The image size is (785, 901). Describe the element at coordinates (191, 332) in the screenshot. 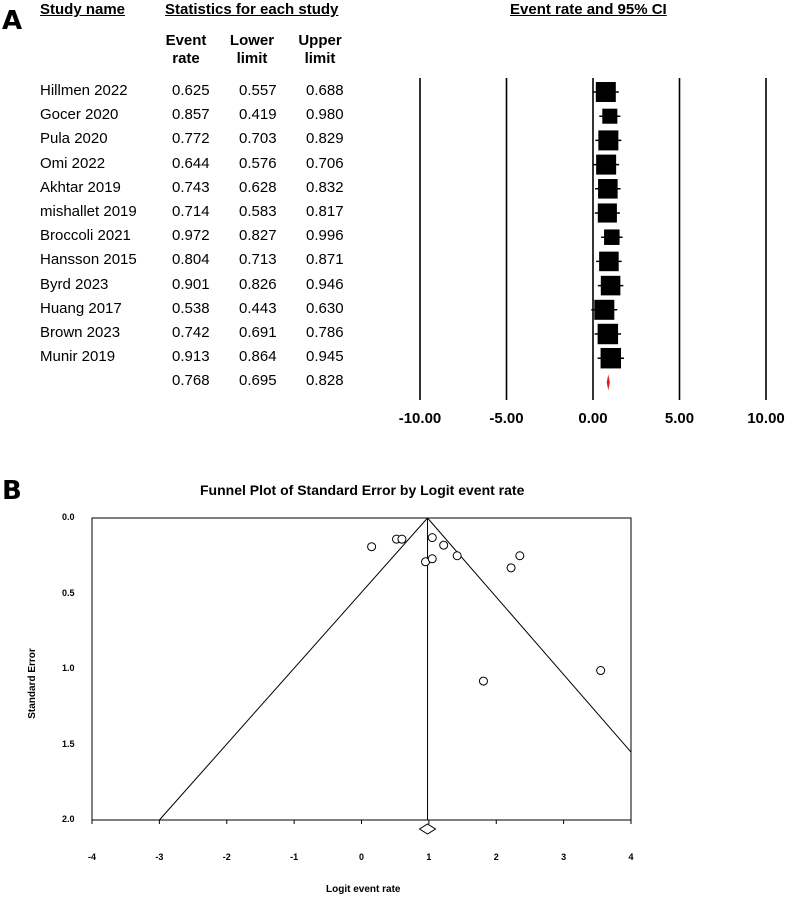

I see `event-rate-cell: 0.742` at that location.